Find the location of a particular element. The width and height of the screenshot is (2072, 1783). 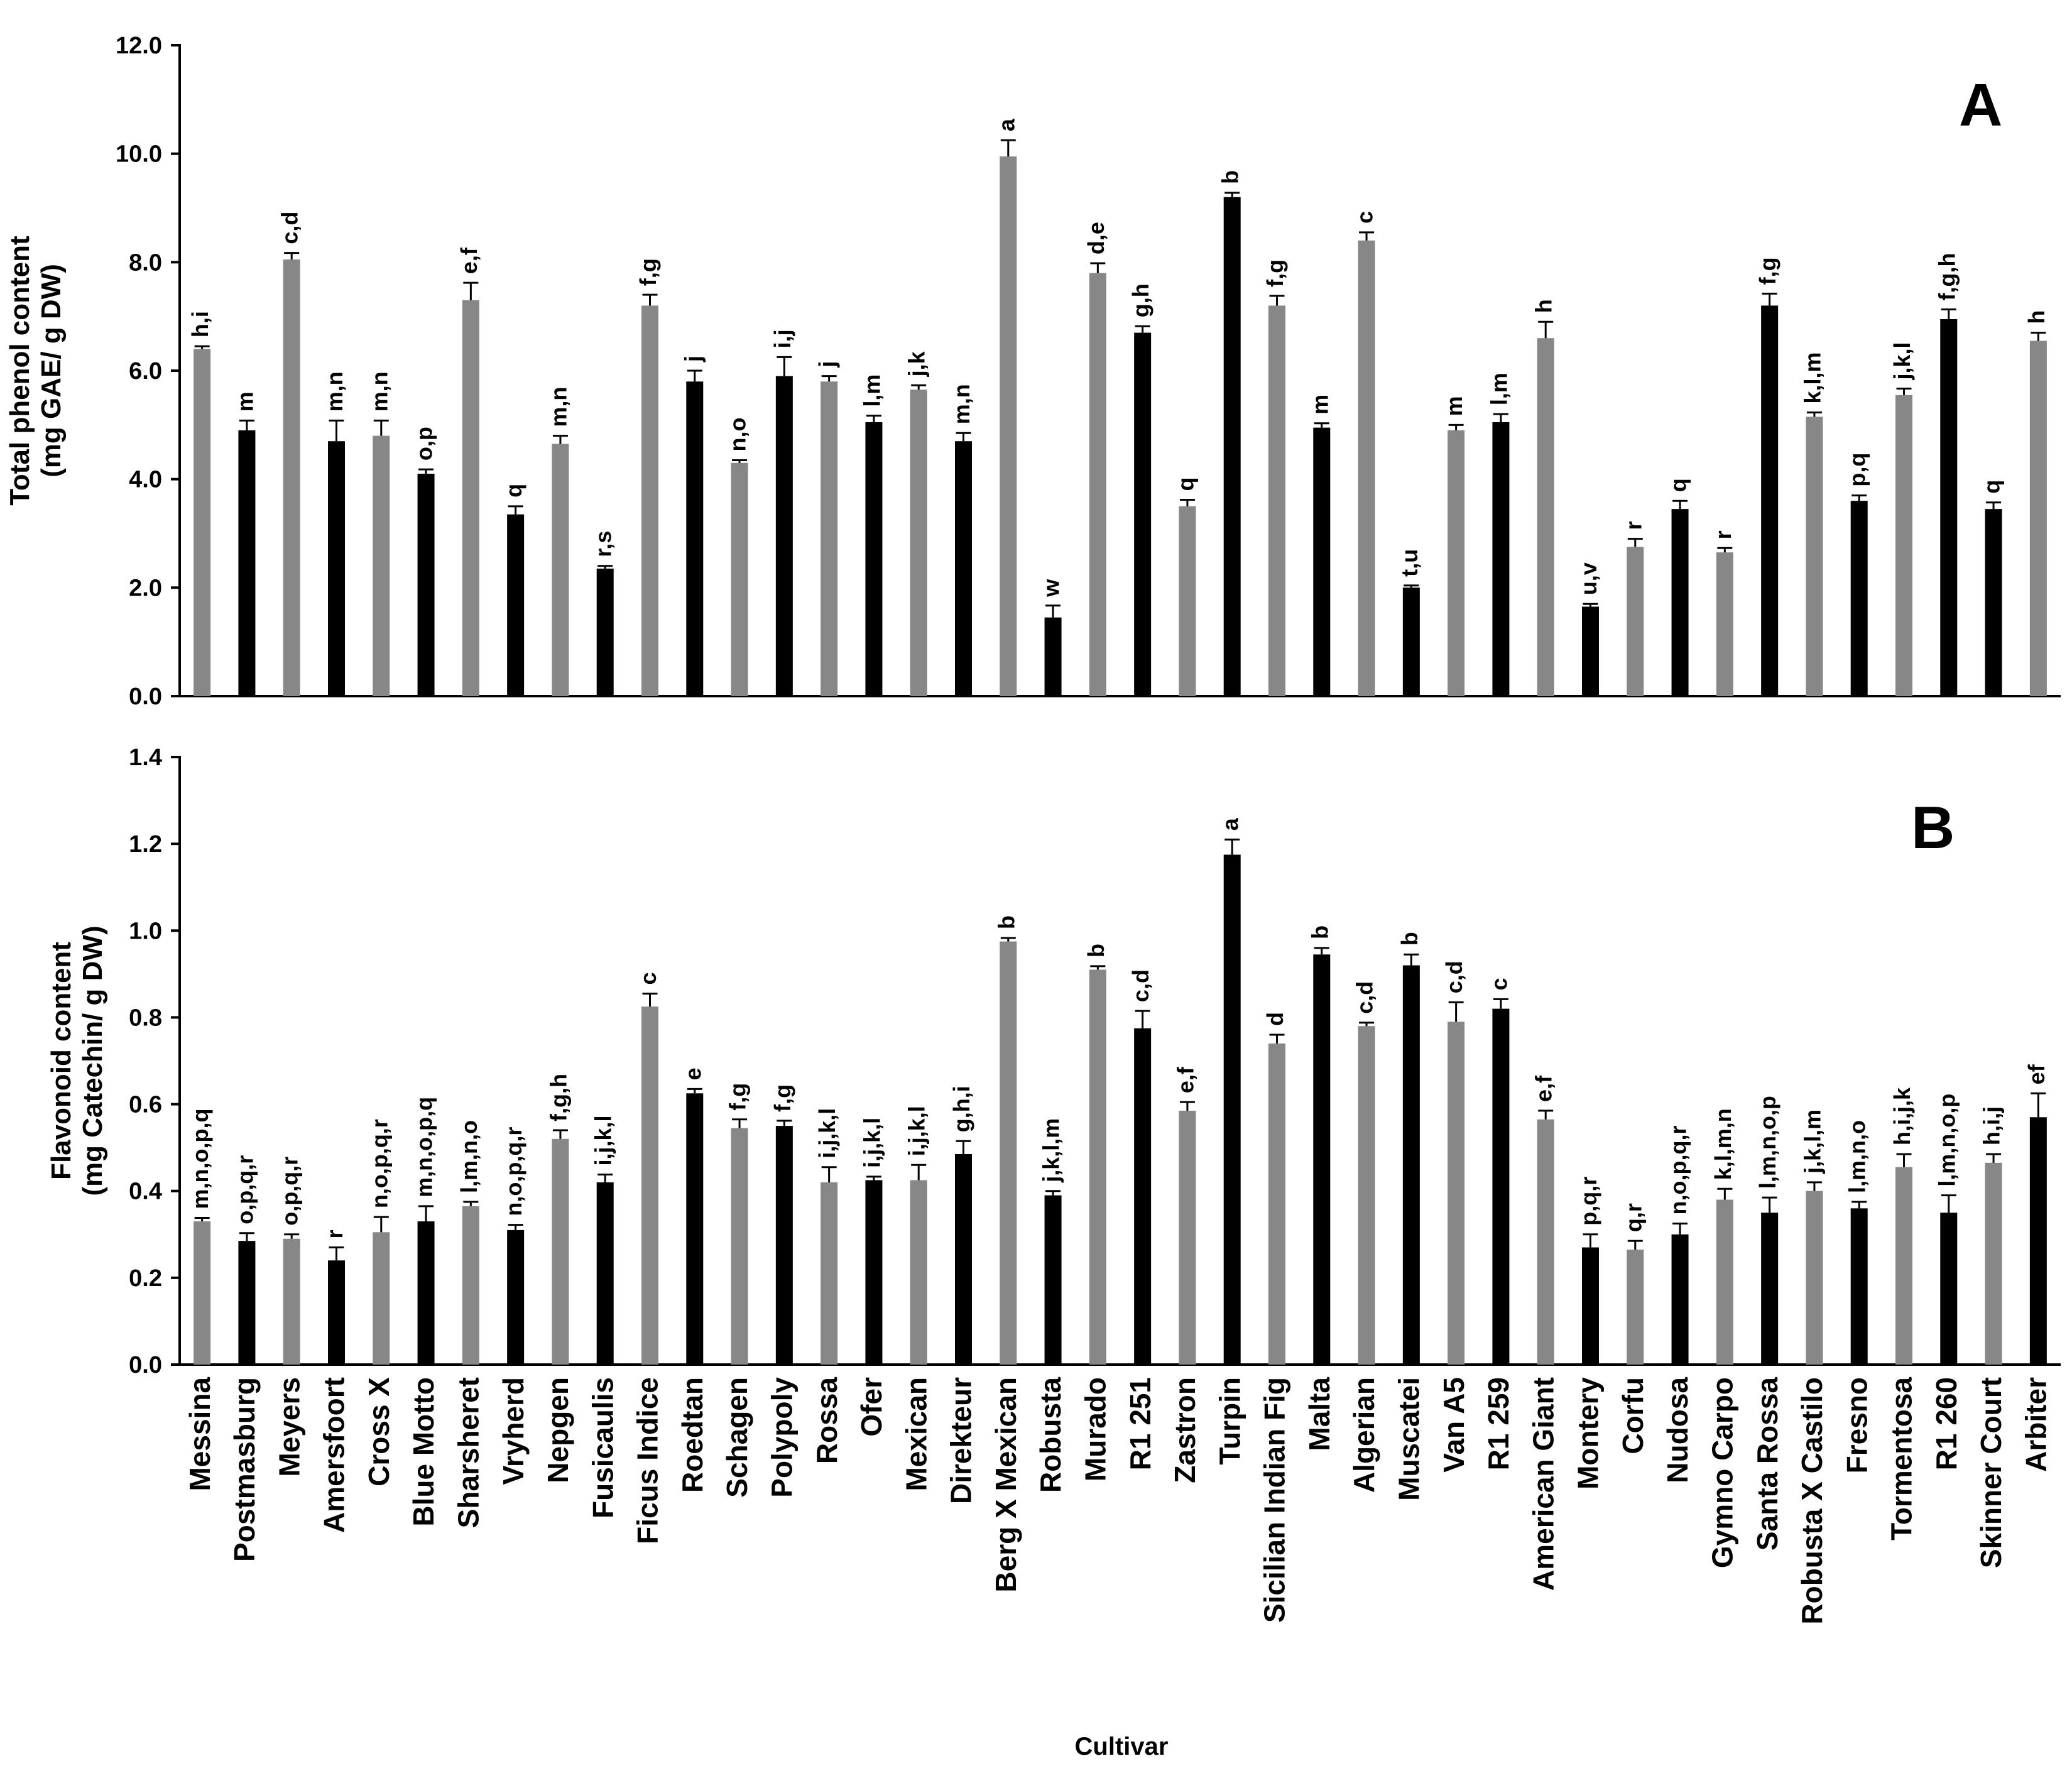

x-category-label: Turpin is located at coordinates (1229, 1421).